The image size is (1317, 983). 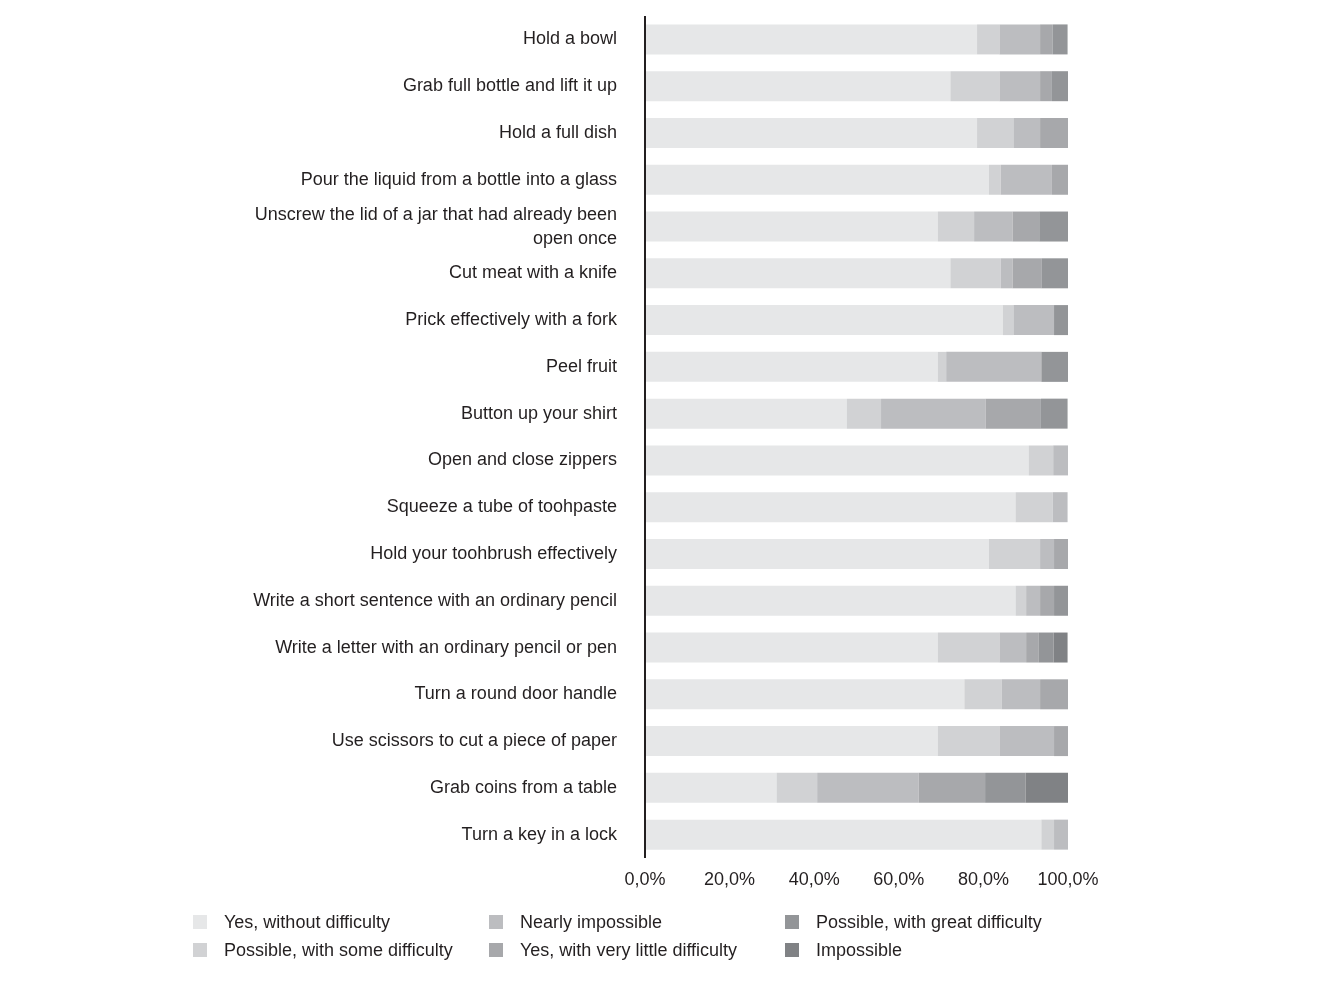 I want to click on y-tick-label: Open and close zippers, so click(x=522, y=459).